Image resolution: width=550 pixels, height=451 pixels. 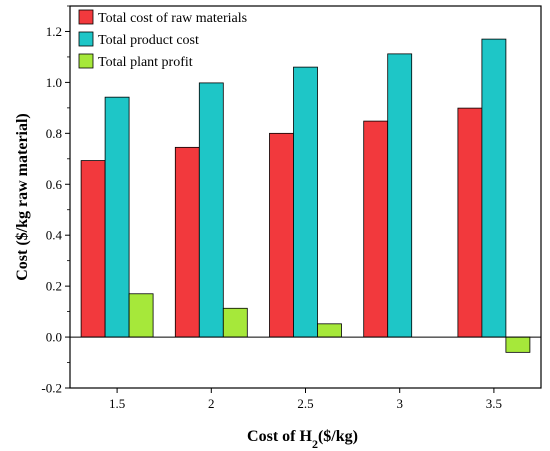 I want to click on legend-label-raw-materials: Total cost of raw materials, so click(x=172, y=18).